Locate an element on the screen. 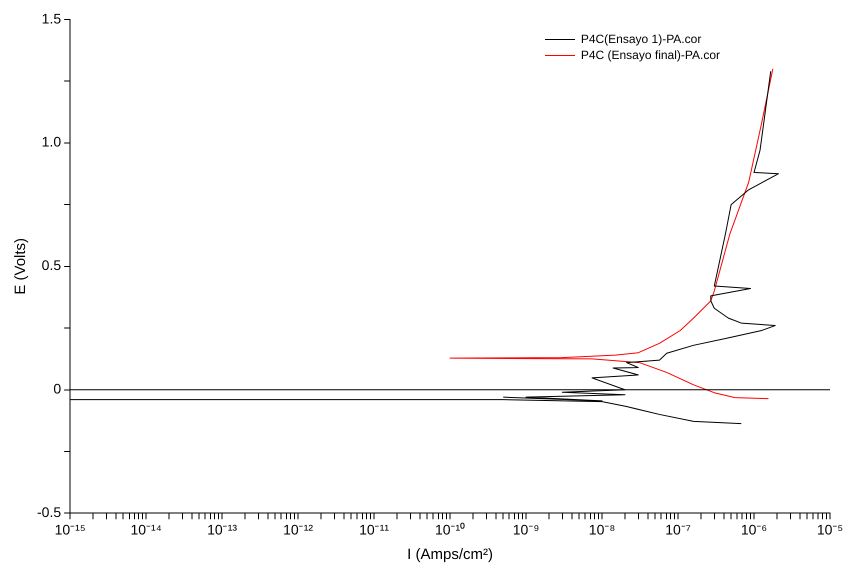  x-tick-label: 10⁻¹⁵ is located at coordinates (70, 529).